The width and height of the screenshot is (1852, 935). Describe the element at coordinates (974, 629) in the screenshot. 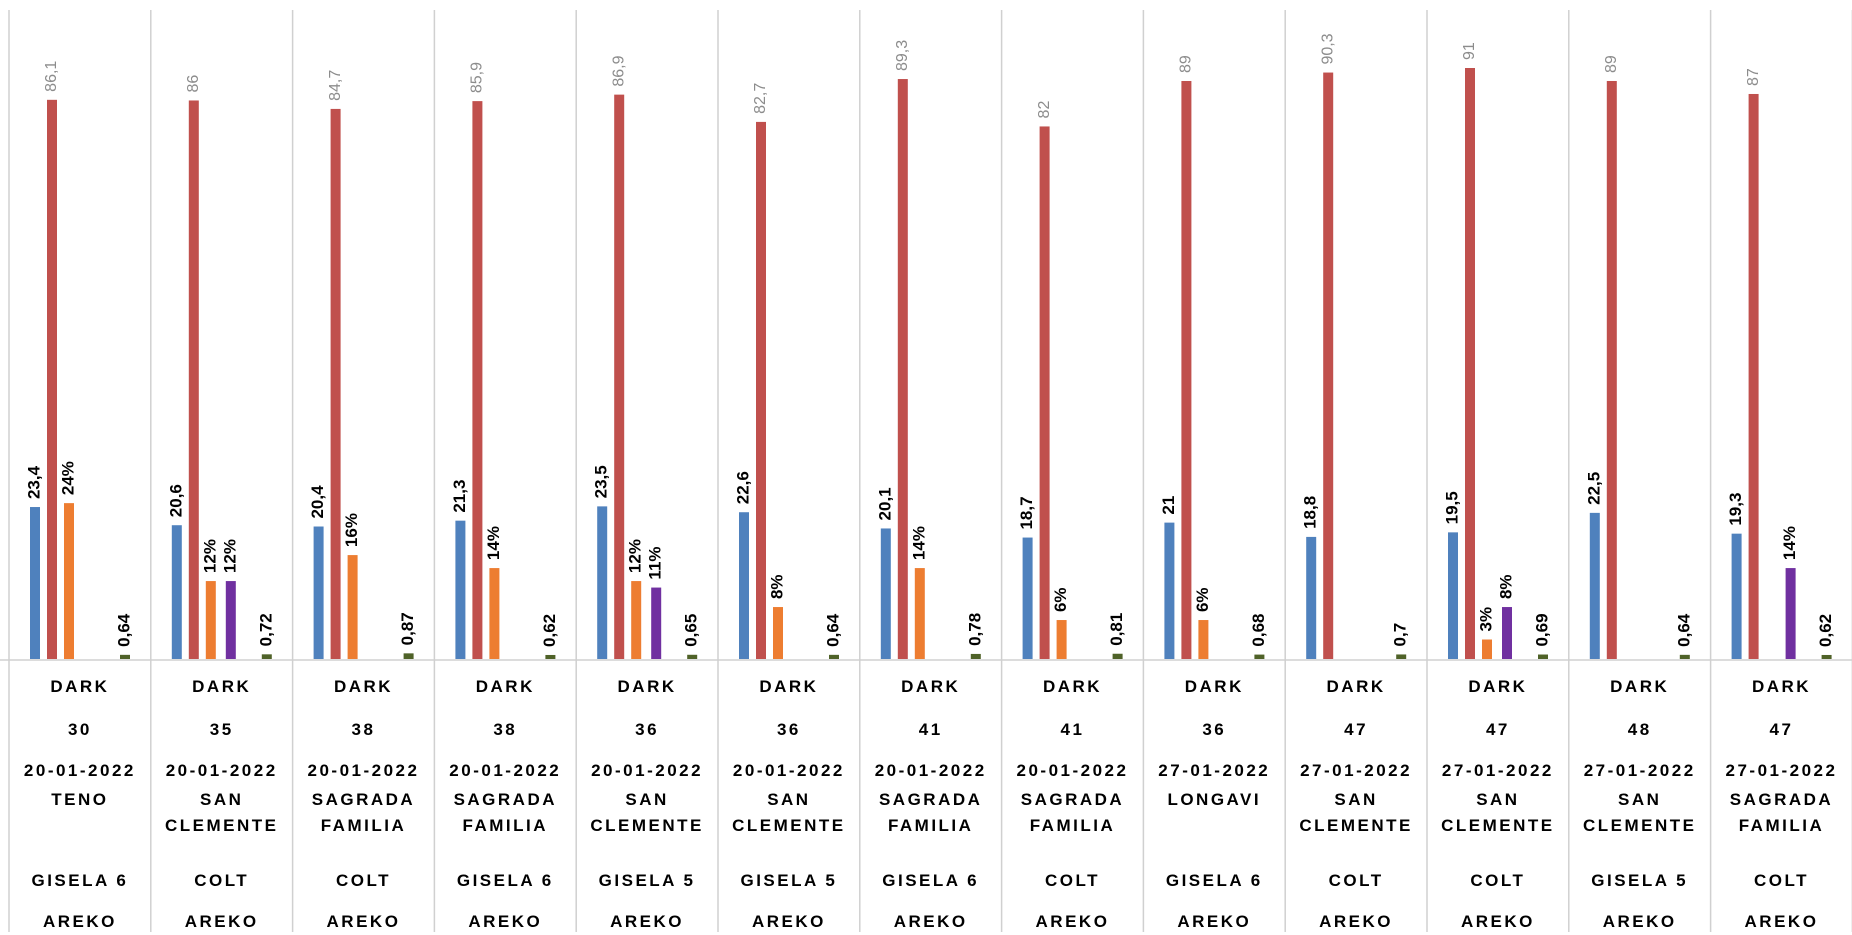

I see `value-label: 0,78` at that location.